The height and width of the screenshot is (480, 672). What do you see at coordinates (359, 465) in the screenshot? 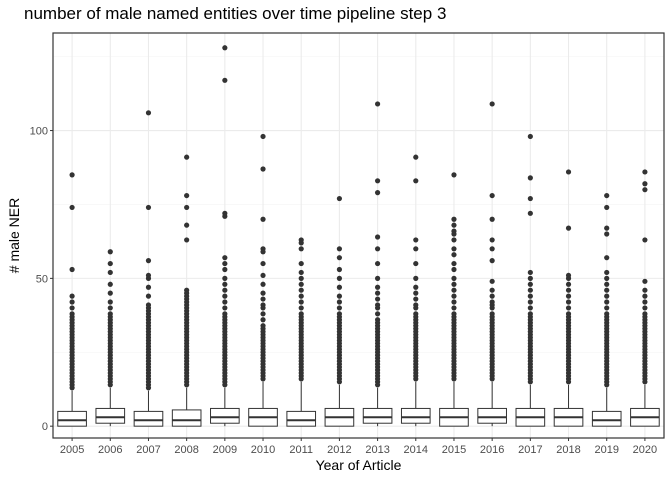
I see `x-axis-title: Year of Article` at bounding box center [359, 465].